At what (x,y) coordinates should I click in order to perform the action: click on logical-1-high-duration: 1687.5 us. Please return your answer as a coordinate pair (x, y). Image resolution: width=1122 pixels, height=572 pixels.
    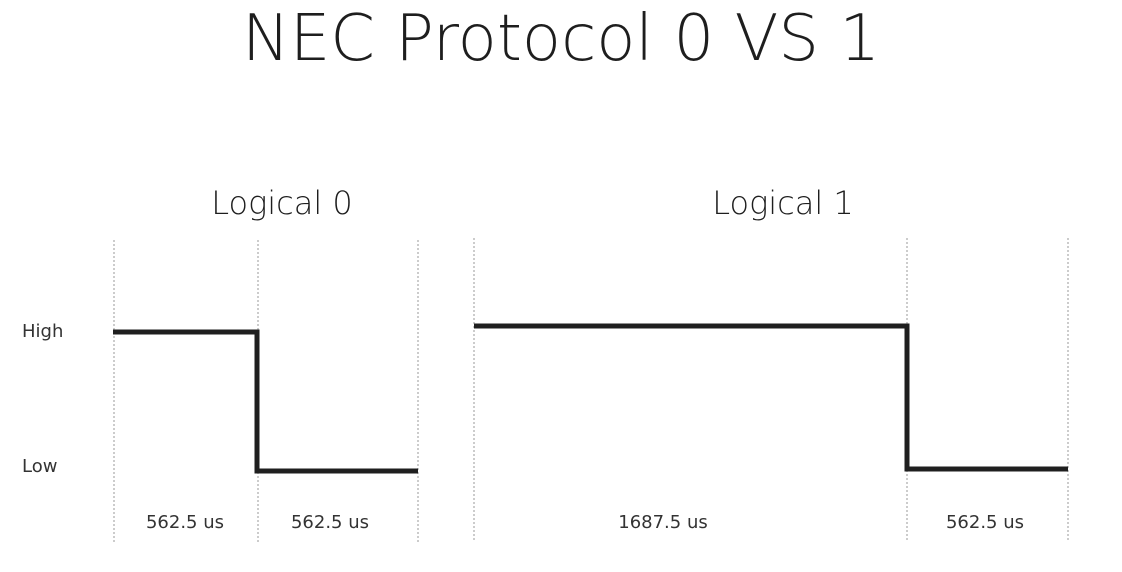
    Looking at the image, I should click on (663, 522).